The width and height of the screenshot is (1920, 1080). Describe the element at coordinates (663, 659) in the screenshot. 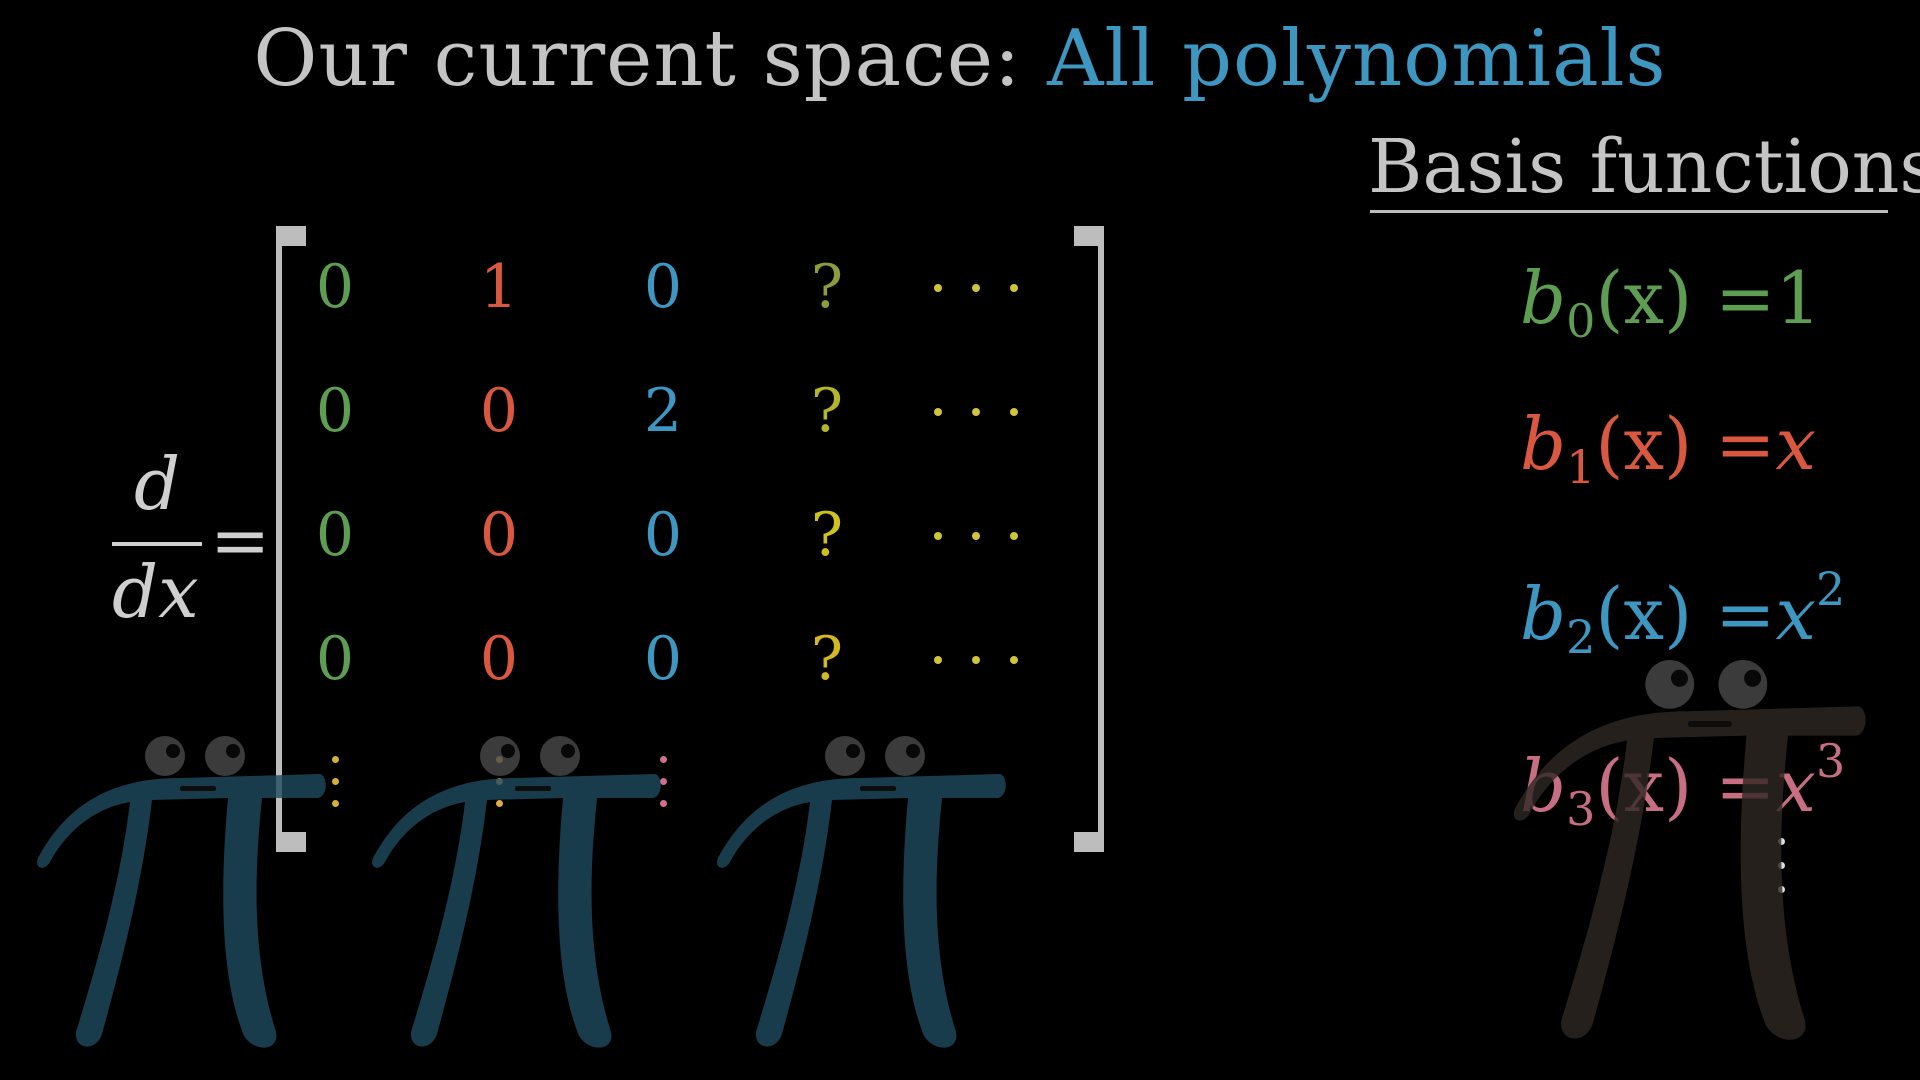

I see `matrix-cell-r3-c2: 0` at that location.